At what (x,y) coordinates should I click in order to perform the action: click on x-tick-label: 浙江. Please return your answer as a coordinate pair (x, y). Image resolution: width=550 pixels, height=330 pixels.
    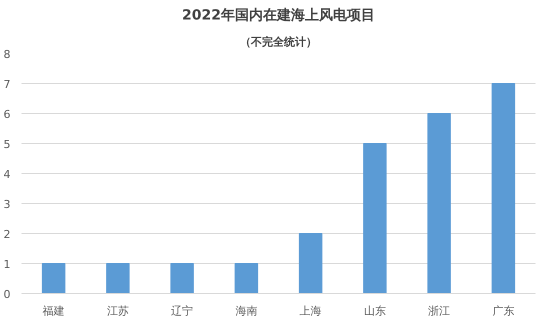
    Looking at the image, I should click on (439, 311).